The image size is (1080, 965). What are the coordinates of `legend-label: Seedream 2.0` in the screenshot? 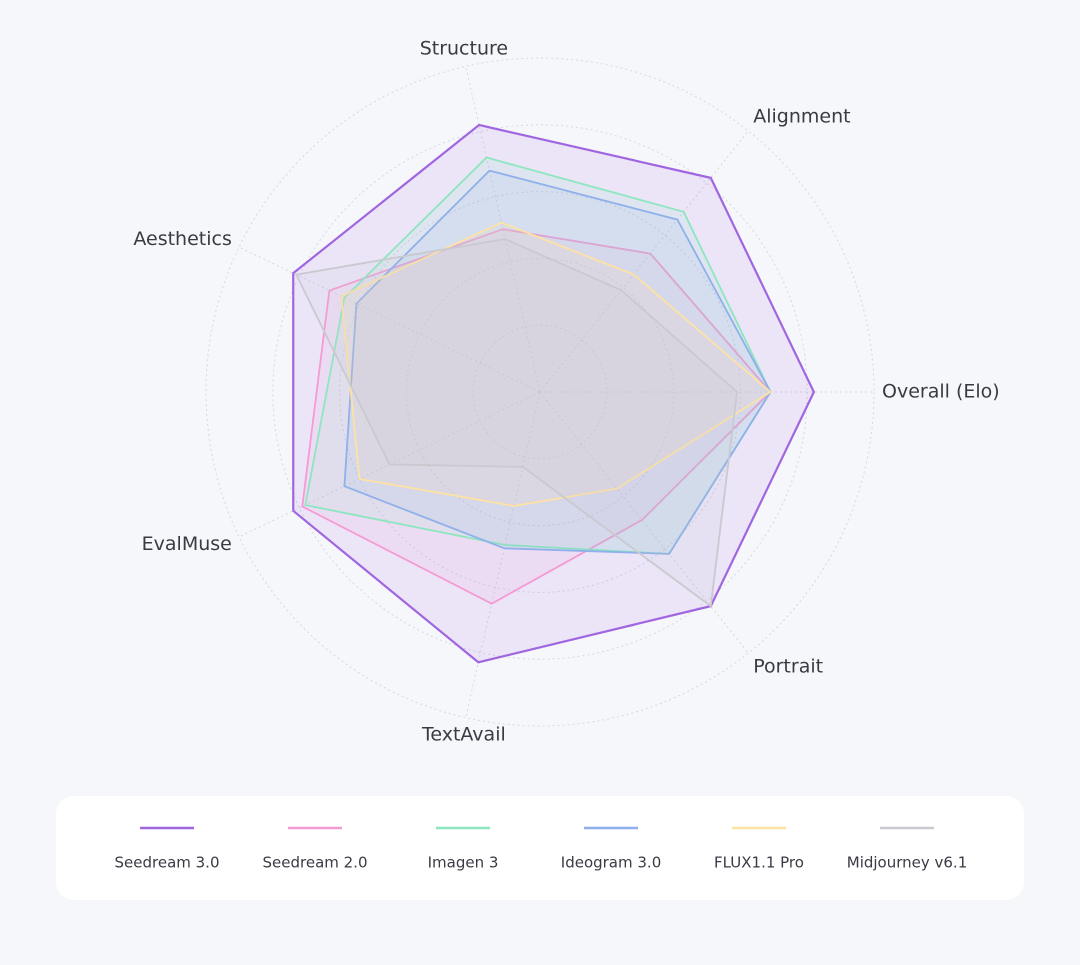 It's located at (315, 863).